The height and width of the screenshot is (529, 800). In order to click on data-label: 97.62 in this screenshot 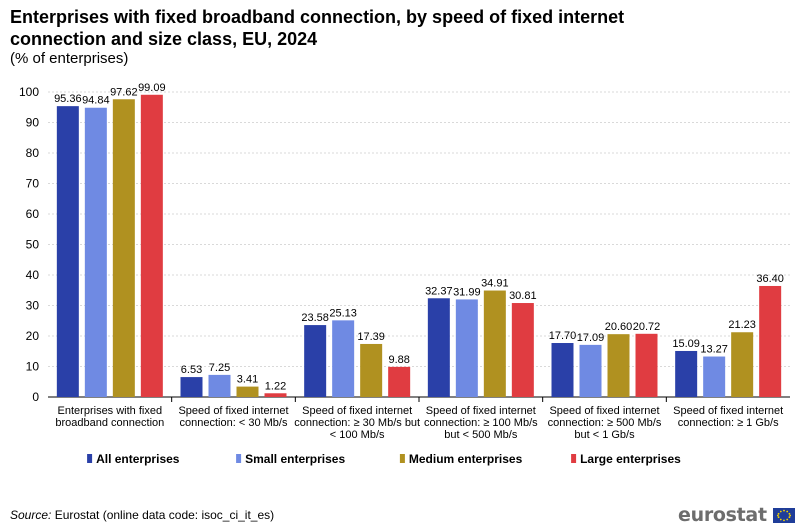, I will do `click(124, 92)`.